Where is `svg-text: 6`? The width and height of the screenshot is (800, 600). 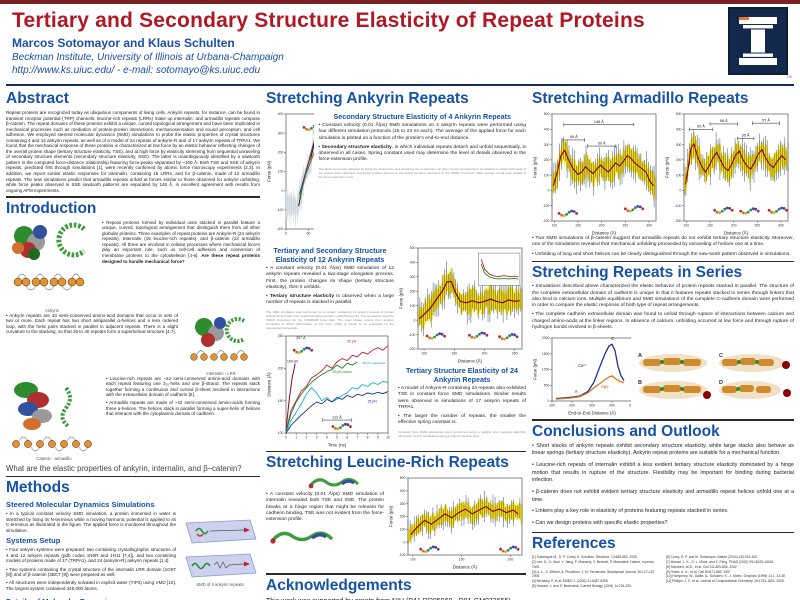
svg-text: 6 is located at coordinates (347, 437).